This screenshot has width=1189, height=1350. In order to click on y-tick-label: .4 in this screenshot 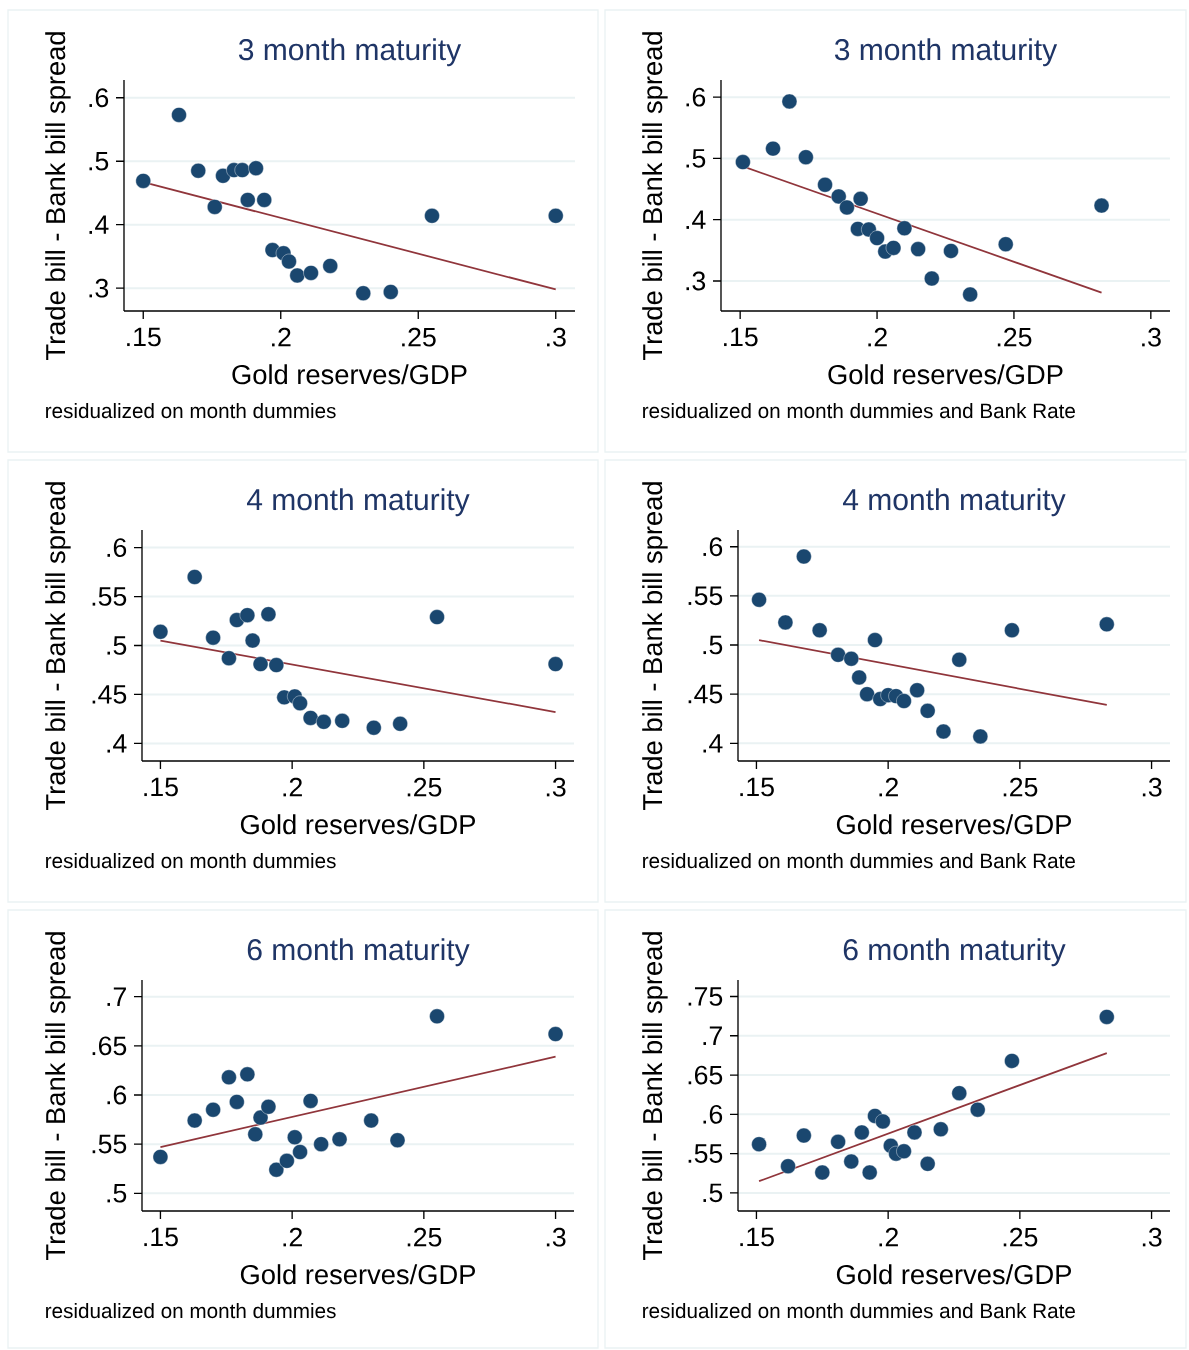, I will do `click(99, 224)`.